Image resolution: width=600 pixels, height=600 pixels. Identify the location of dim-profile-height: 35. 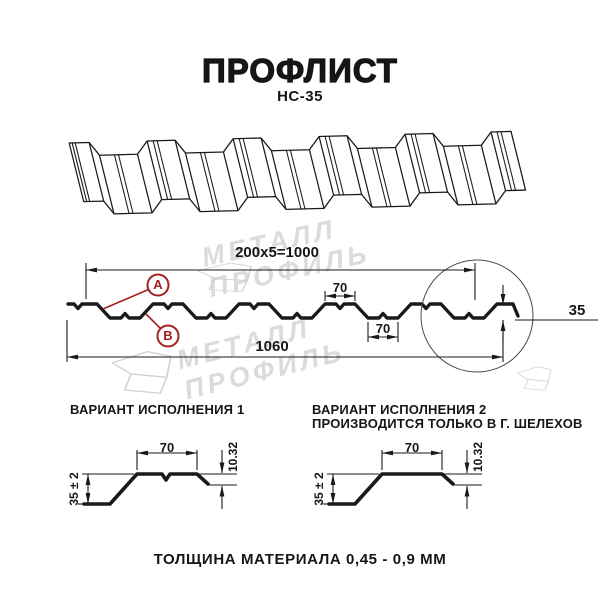
(577, 310).